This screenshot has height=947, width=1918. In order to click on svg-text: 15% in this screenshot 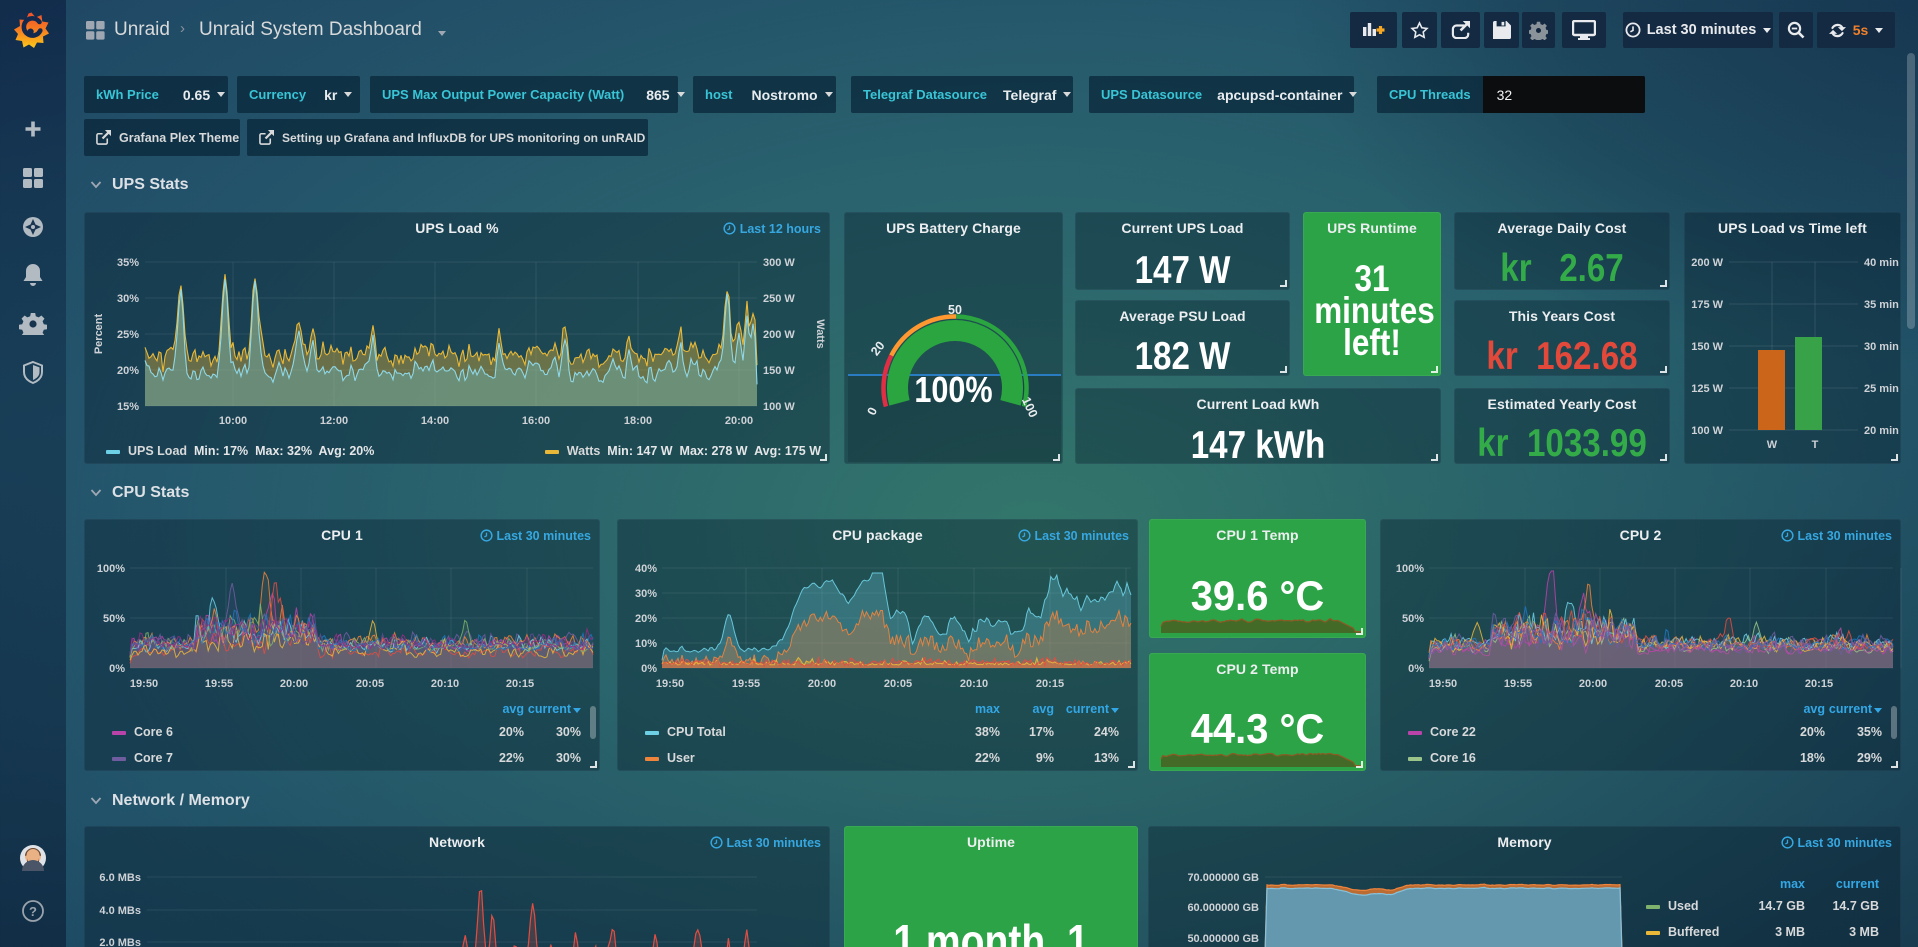, I will do `click(128, 407)`.